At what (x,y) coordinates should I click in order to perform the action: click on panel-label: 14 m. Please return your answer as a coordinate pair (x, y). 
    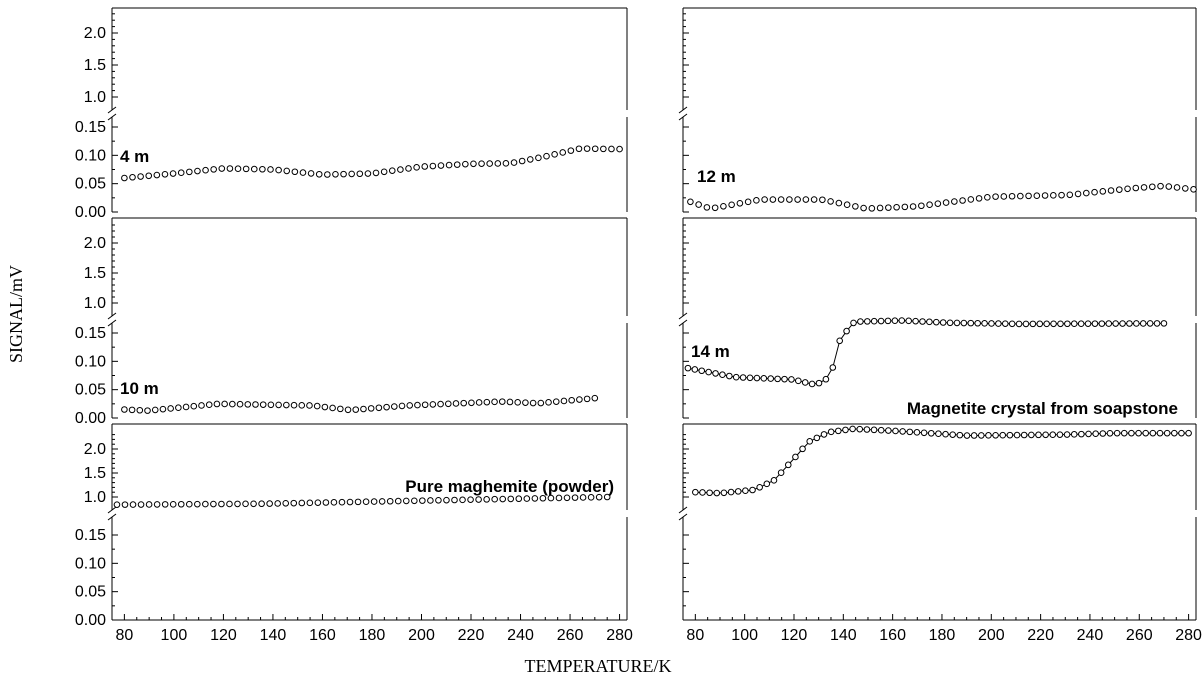
    Looking at the image, I should click on (710, 351).